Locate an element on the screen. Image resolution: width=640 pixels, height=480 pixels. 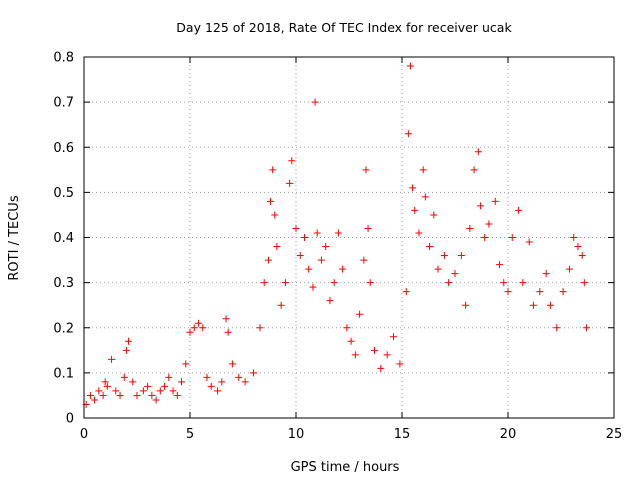
y-tick-label: 0.7 is located at coordinates (63, 103).